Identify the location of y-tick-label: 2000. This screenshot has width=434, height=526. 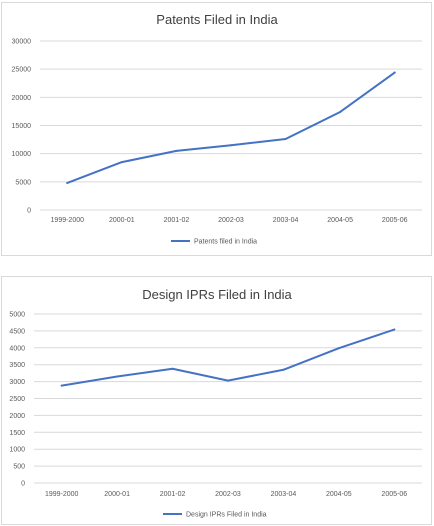
(17, 416).